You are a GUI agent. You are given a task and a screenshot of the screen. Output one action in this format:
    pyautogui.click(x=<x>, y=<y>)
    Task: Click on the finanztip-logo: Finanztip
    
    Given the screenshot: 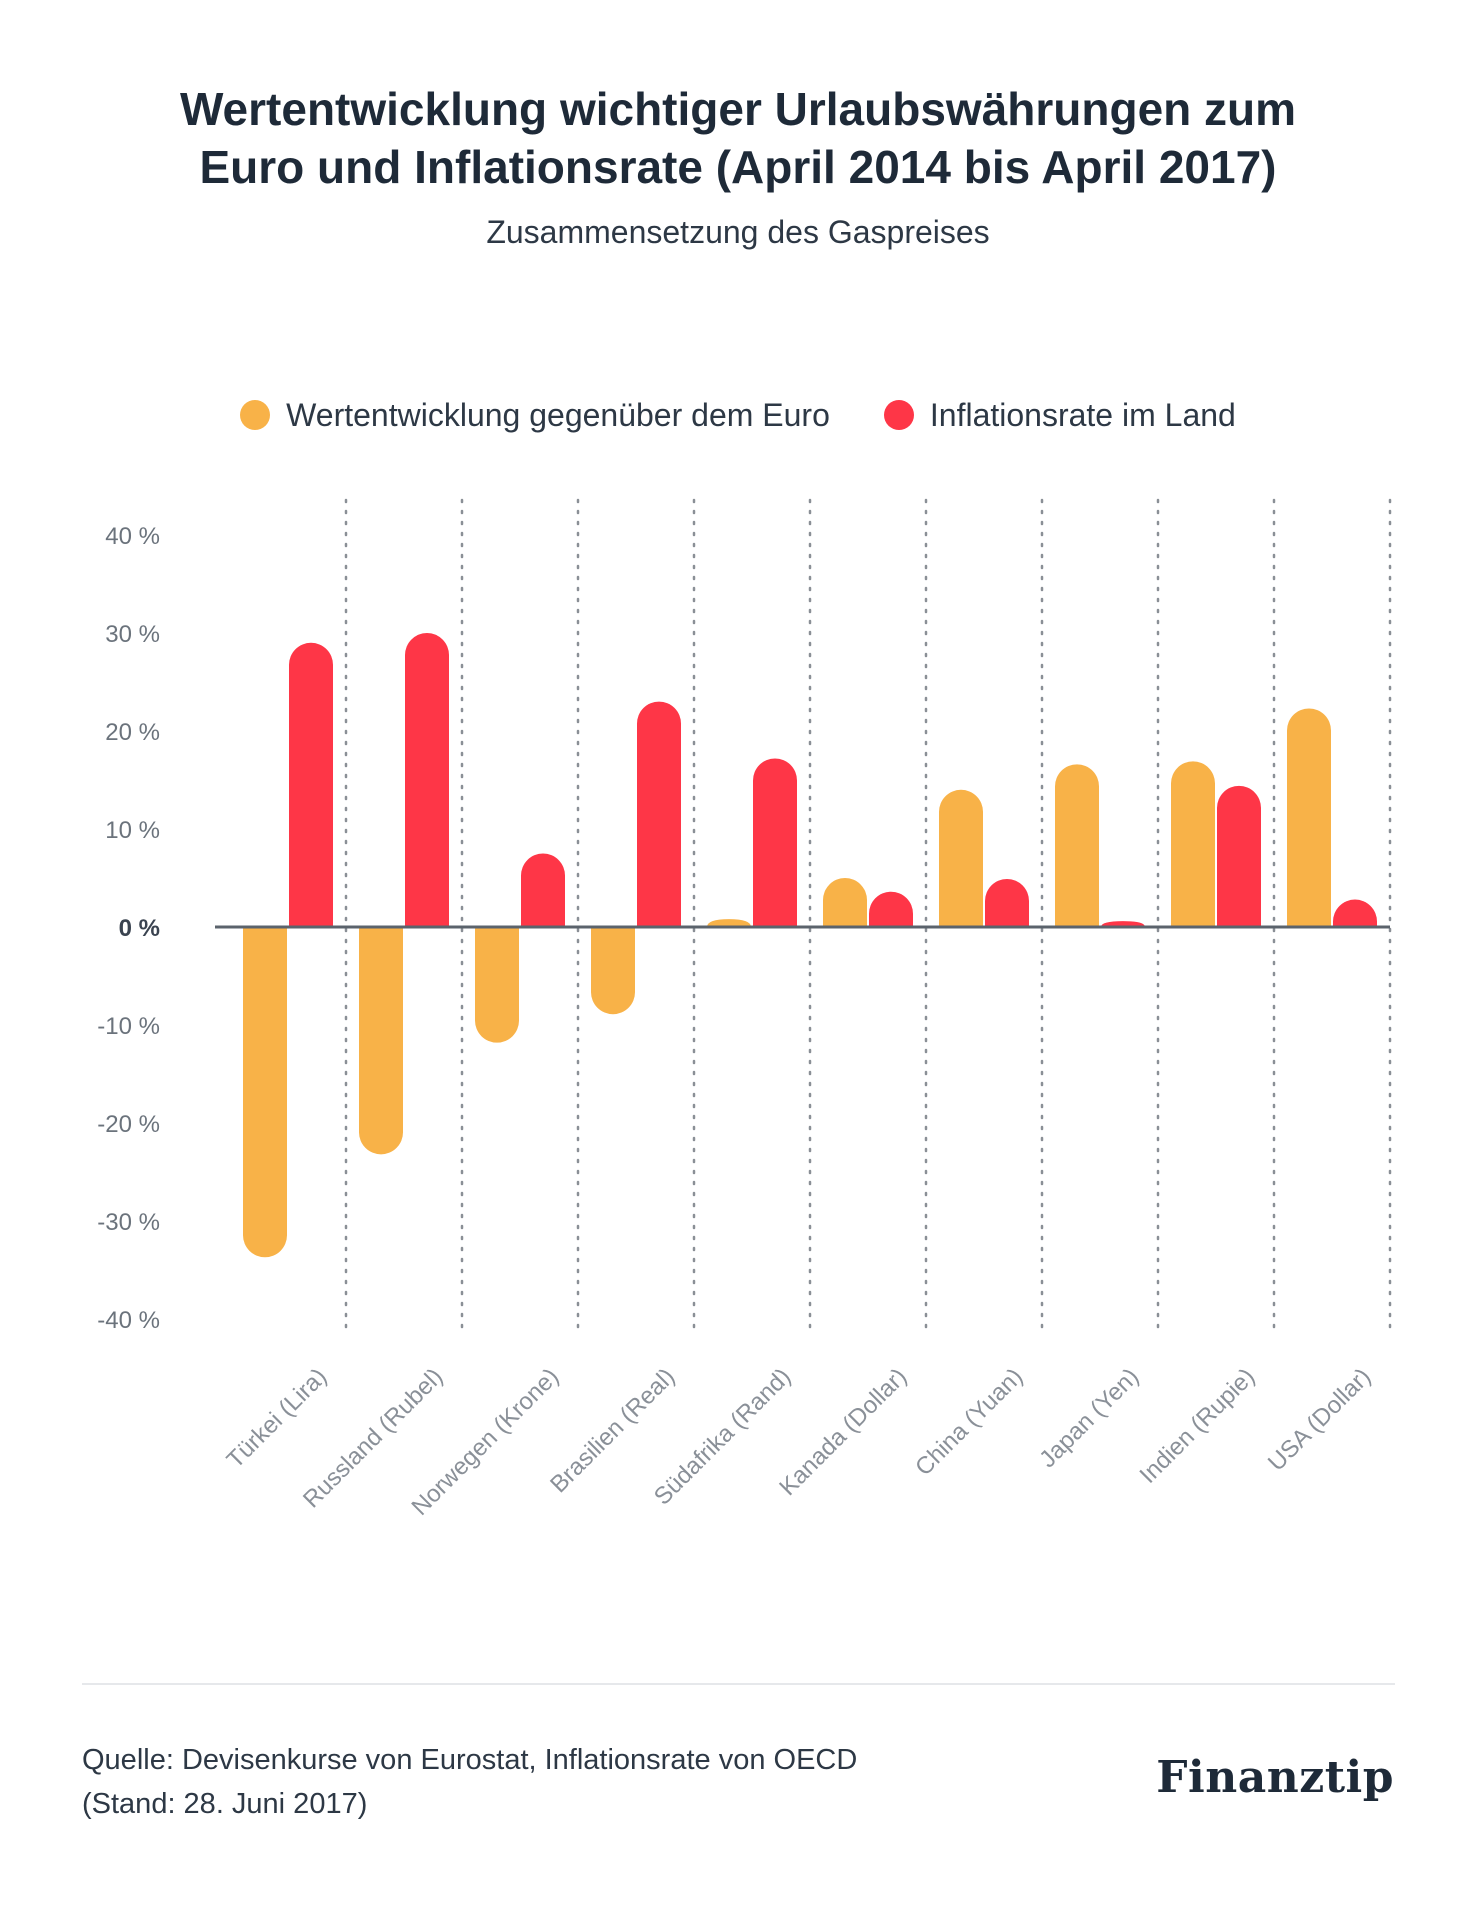 What is the action you would take?
    pyautogui.click(x=1275, y=1777)
    